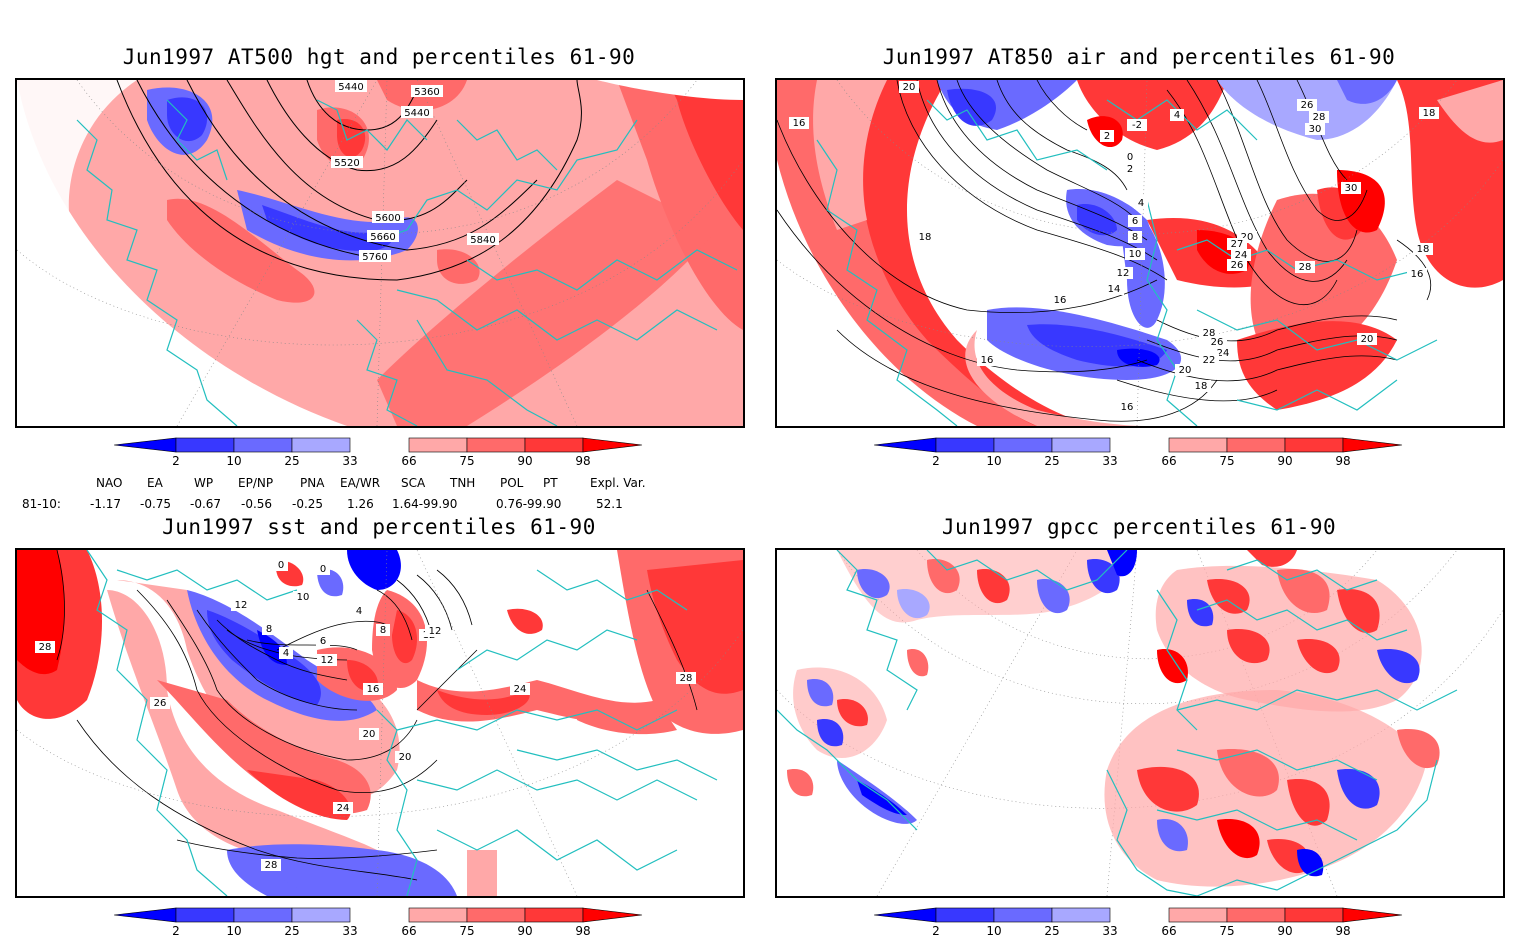 The width and height of the screenshot is (1520, 948). What do you see at coordinates (609, 504) in the screenshot?
I see `index-value: 52.1` at bounding box center [609, 504].